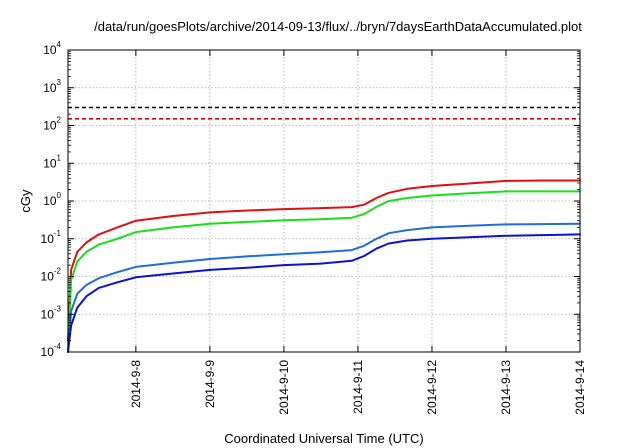  Describe the element at coordinates (59, 195) in the screenshot. I see `y-tick-exponent: 0` at that location.